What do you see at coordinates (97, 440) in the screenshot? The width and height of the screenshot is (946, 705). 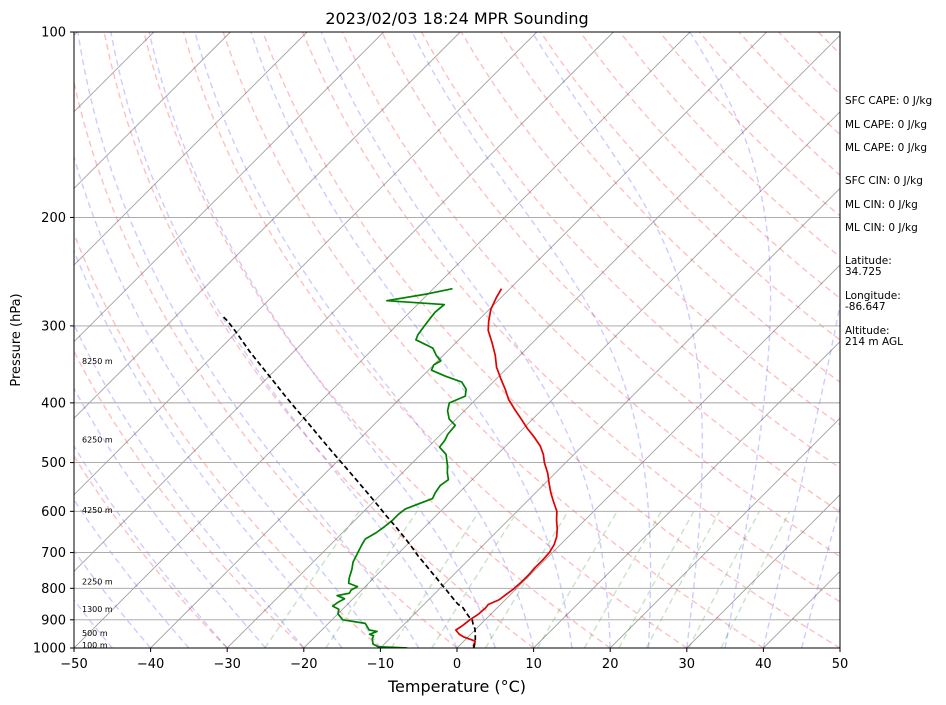 I see `height-label: 6250 m` at bounding box center [97, 440].